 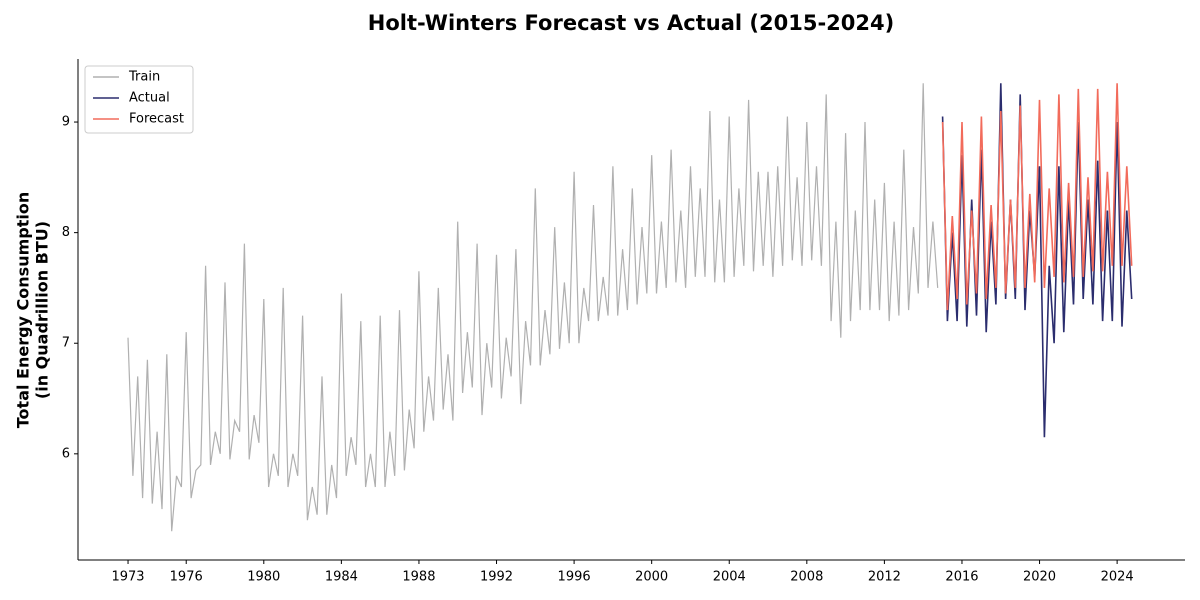 I want to click on x-tick-label: 2020, so click(x=1039, y=577).